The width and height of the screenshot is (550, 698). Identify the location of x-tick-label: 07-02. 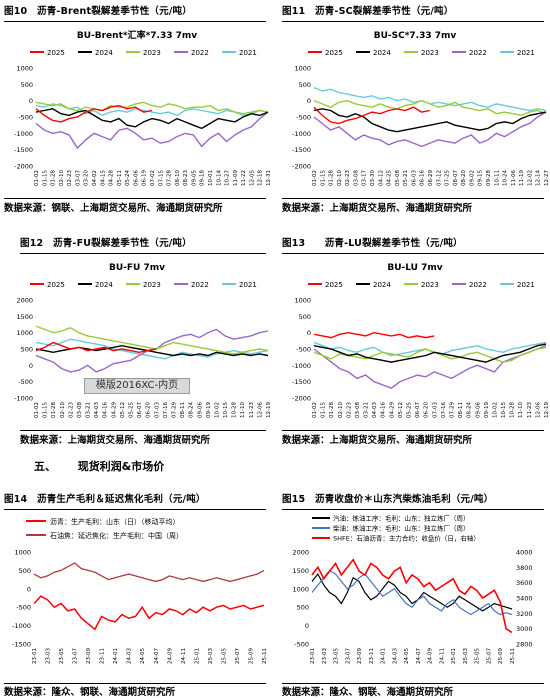
(153, 178).